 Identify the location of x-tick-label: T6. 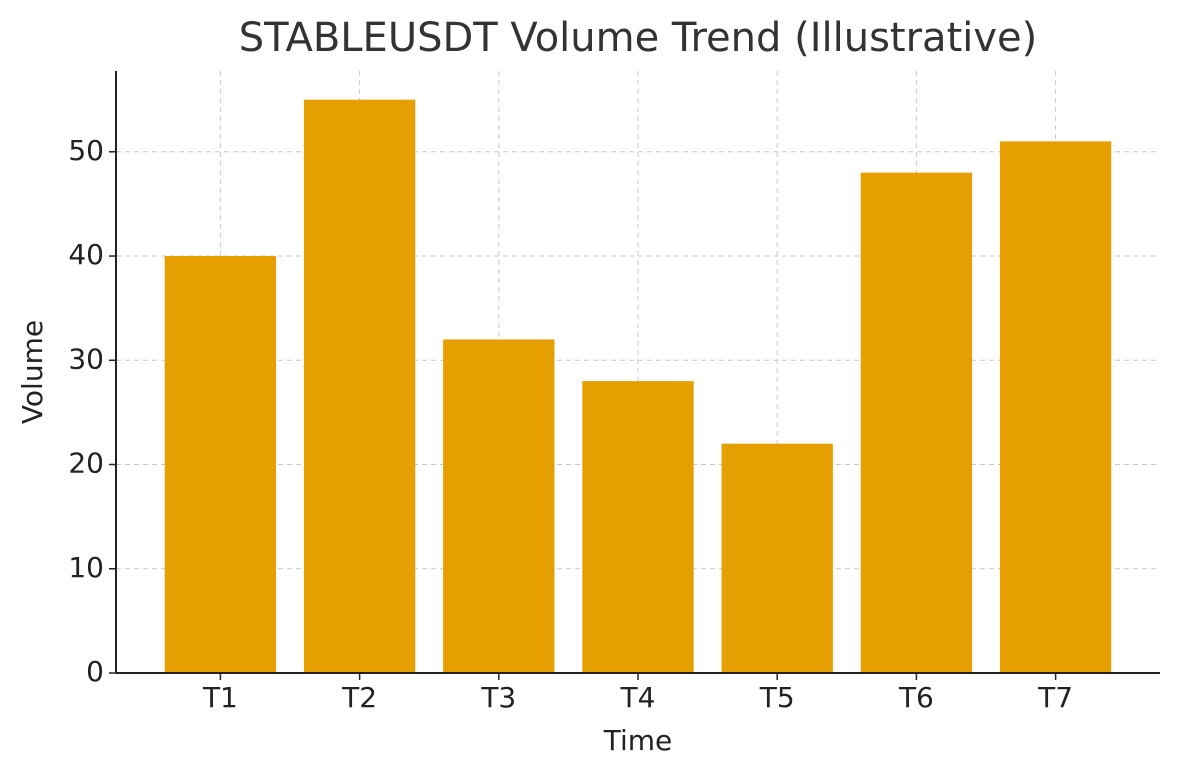
(916, 697).